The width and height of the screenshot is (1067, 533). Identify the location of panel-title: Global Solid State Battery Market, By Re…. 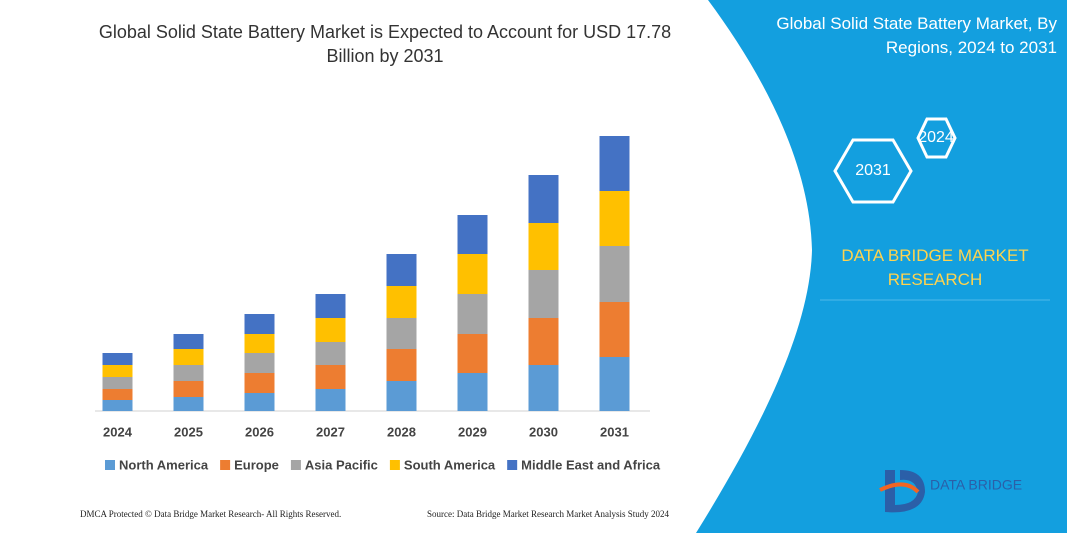
(916, 35).